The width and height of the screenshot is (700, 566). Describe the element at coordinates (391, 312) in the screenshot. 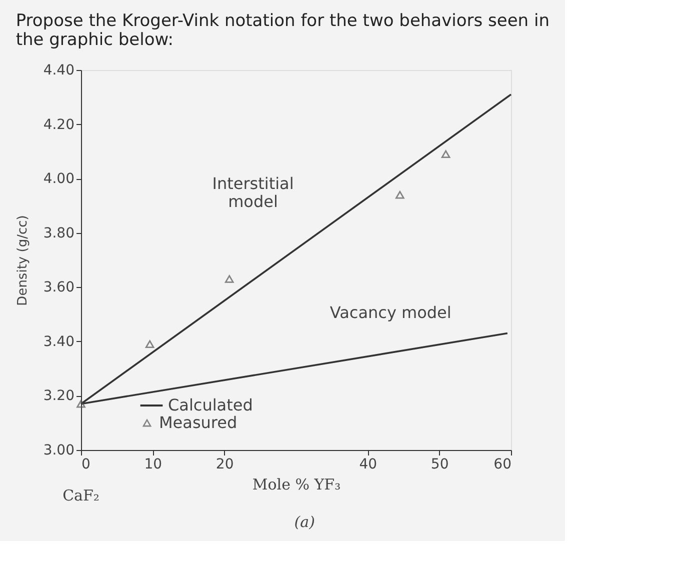

I see `annotation: Vacancy model` at that location.